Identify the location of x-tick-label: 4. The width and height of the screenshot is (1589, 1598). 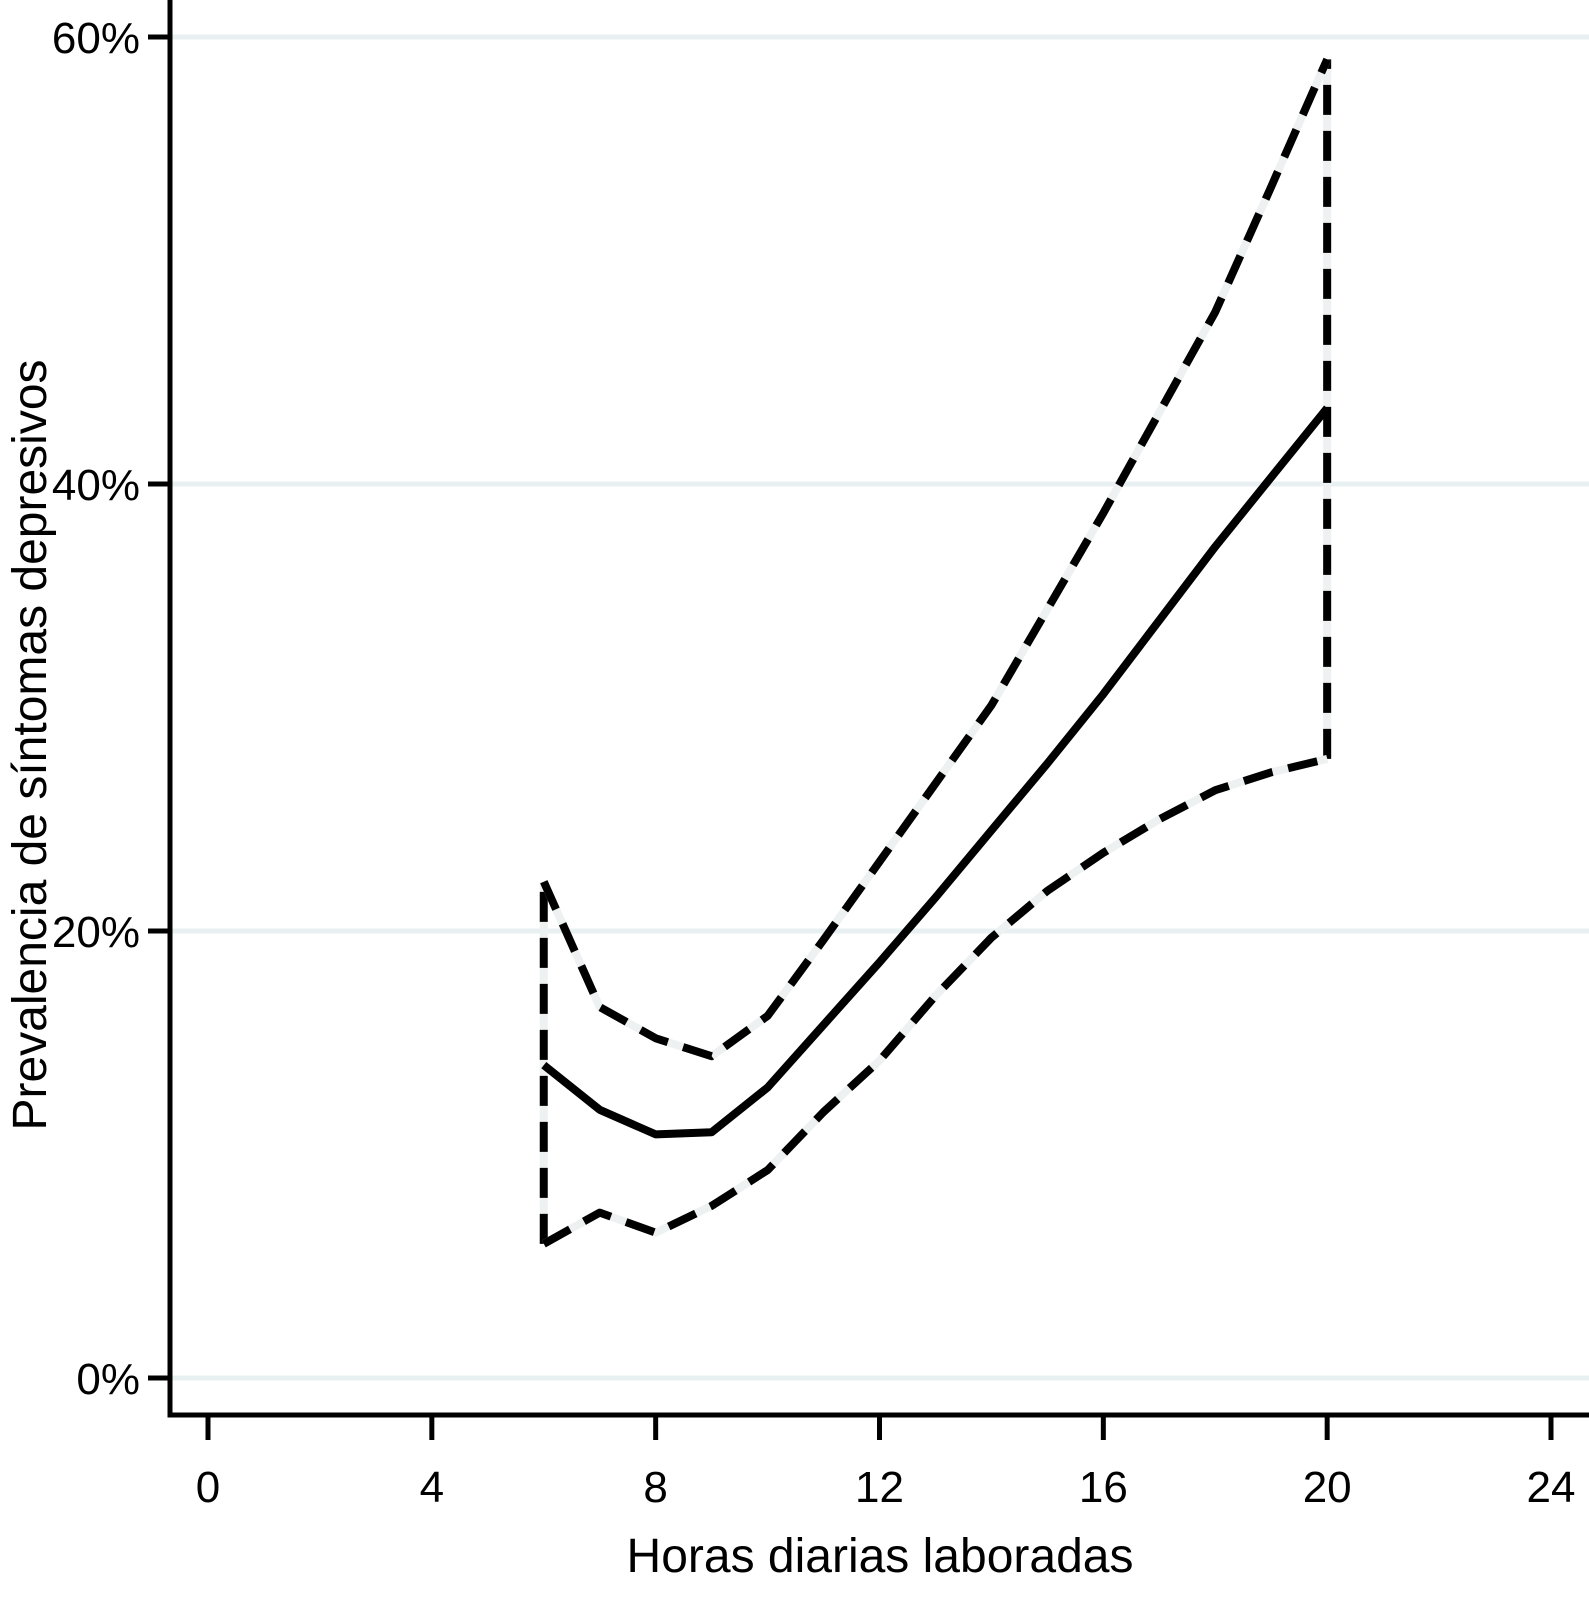
(432, 1487).